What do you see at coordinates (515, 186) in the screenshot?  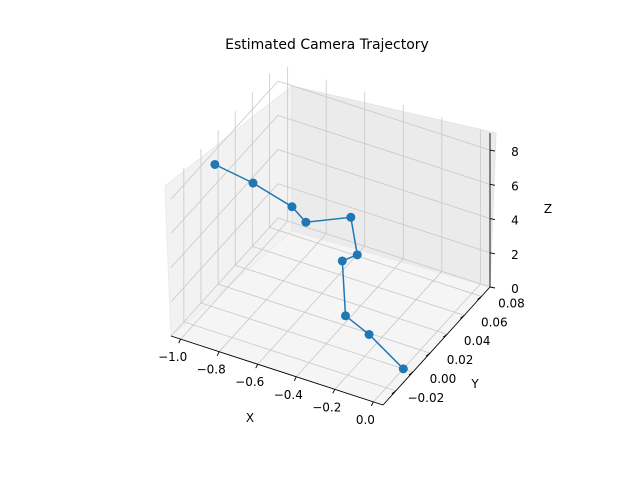 I see `z-tick-label: 6` at bounding box center [515, 186].